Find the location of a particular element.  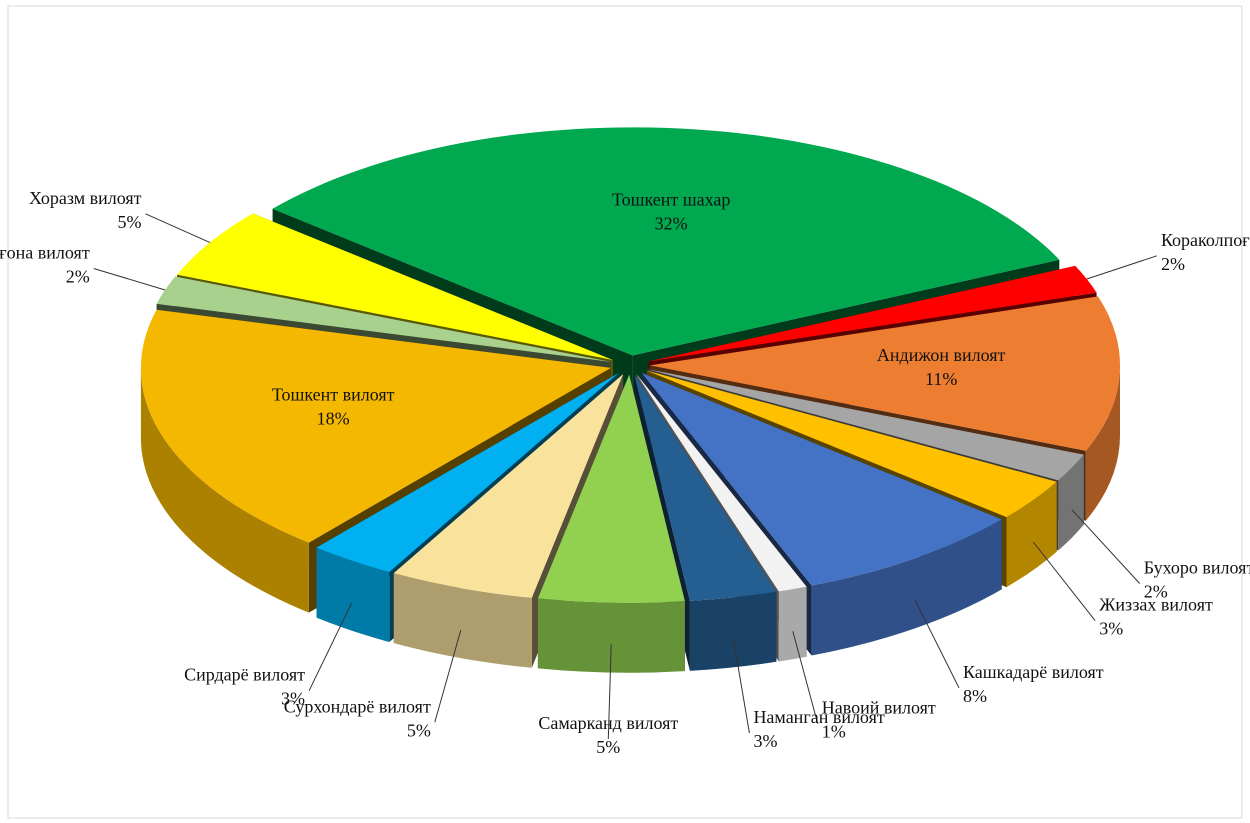

data-label: Самарканд вилоят 5% is located at coordinates (608, 735).